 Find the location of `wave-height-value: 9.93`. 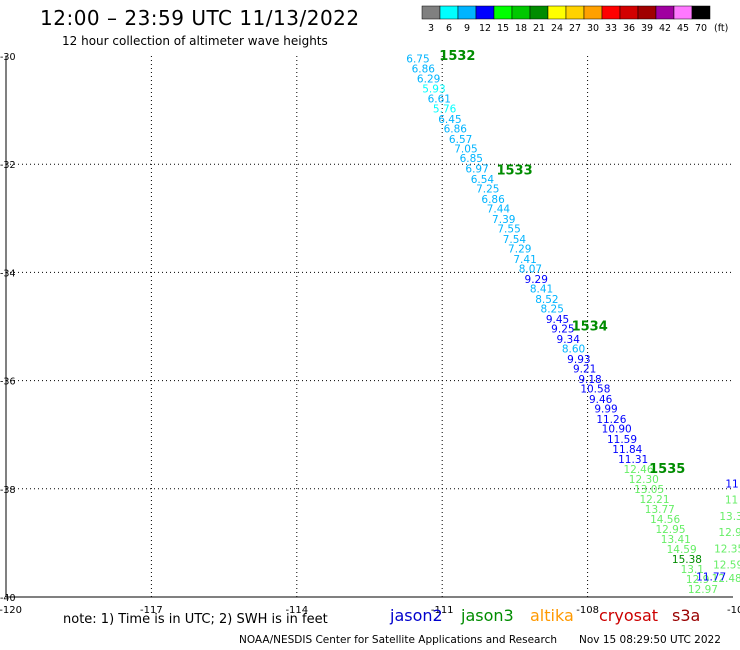

wave-height-value: 9.93 is located at coordinates (578, 360).